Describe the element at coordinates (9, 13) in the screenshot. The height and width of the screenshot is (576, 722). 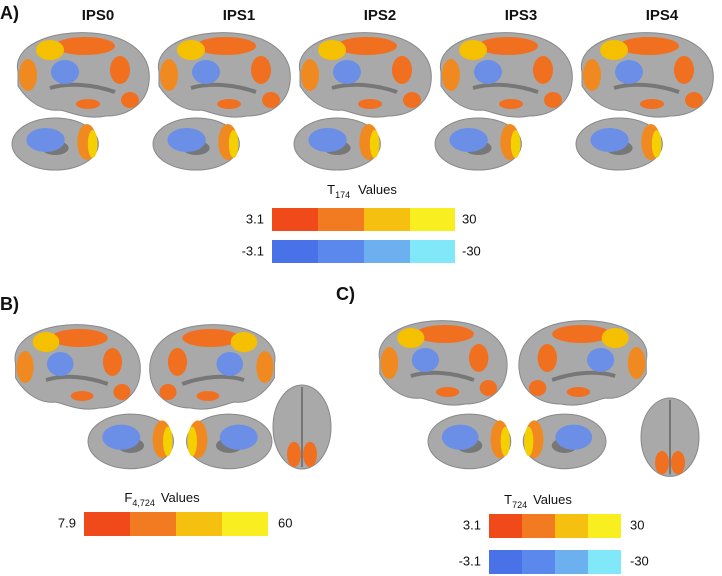
I see `panel-label: A)` at that location.